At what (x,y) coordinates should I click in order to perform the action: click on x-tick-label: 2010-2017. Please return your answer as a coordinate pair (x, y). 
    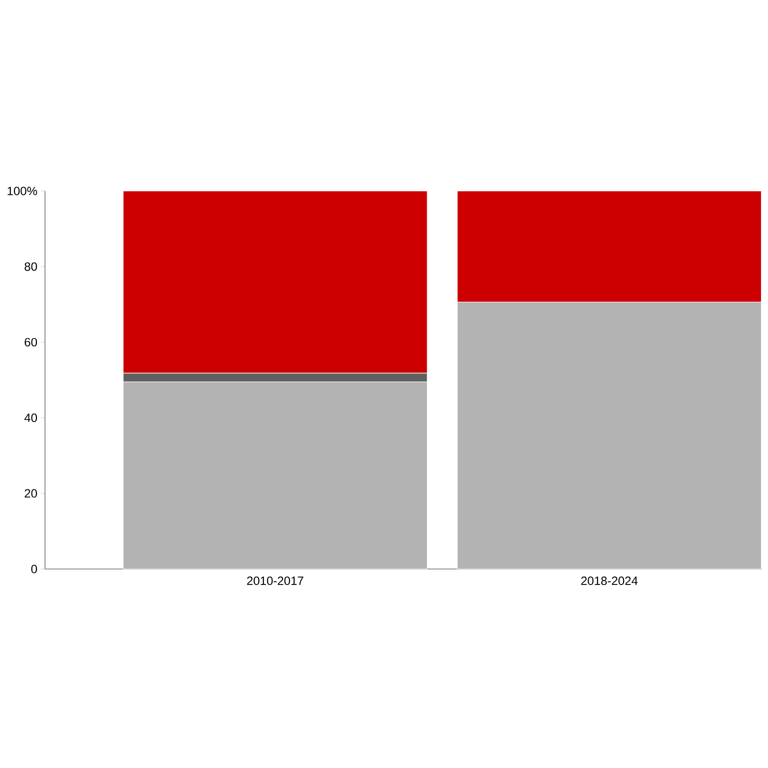
    Looking at the image, I should click on (275, 581).